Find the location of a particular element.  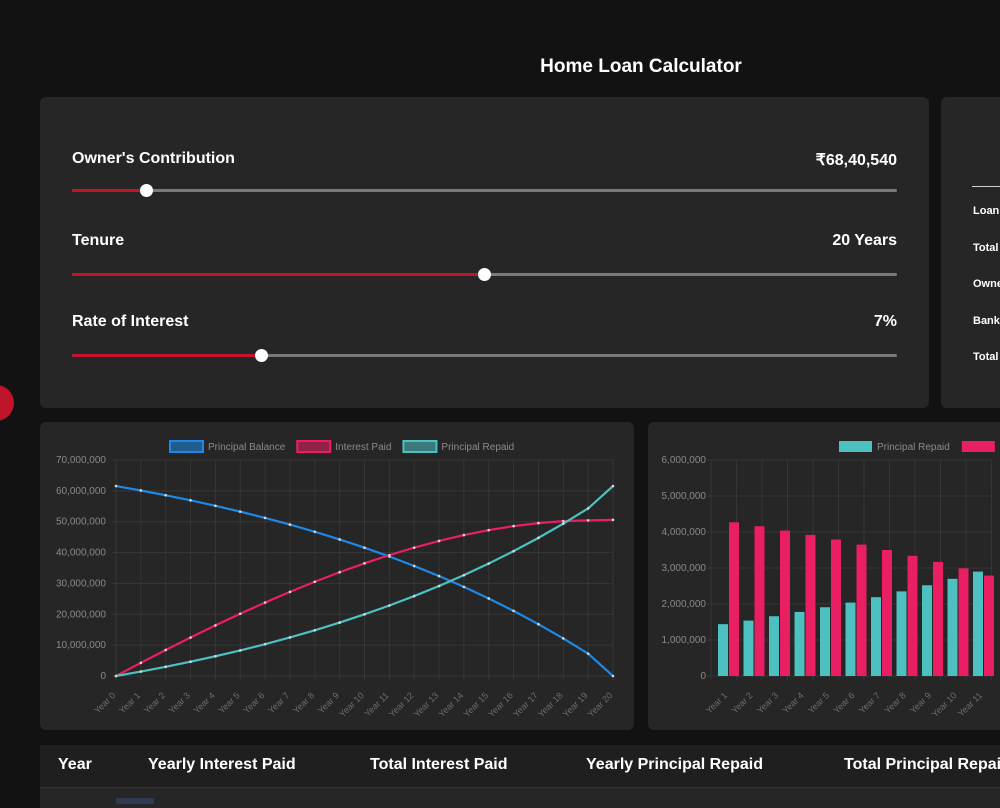

x-tick-label: Year 7 is located at coordinates (278, 702).